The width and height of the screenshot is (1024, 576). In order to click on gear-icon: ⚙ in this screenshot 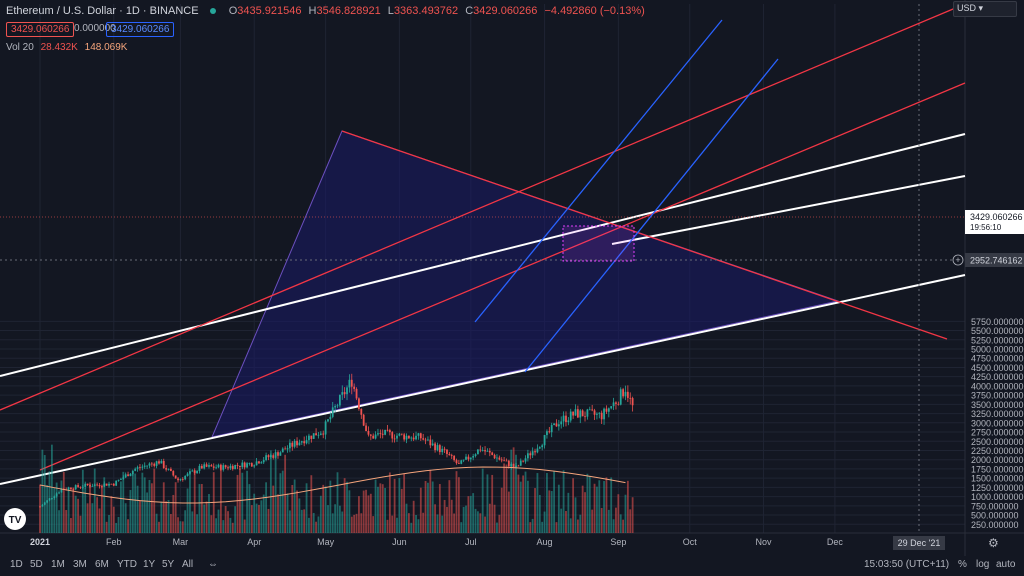, I will do `click(993, 543)`.